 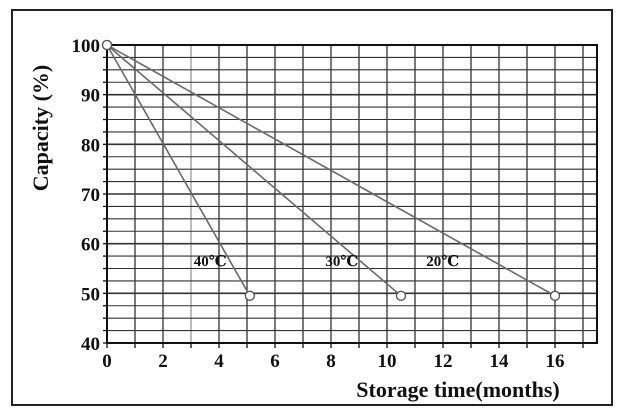 What do you see at coordinates (86, 46) in the screenshot?
I see `y-tick-label: 100` at bounding box center [86, 46].